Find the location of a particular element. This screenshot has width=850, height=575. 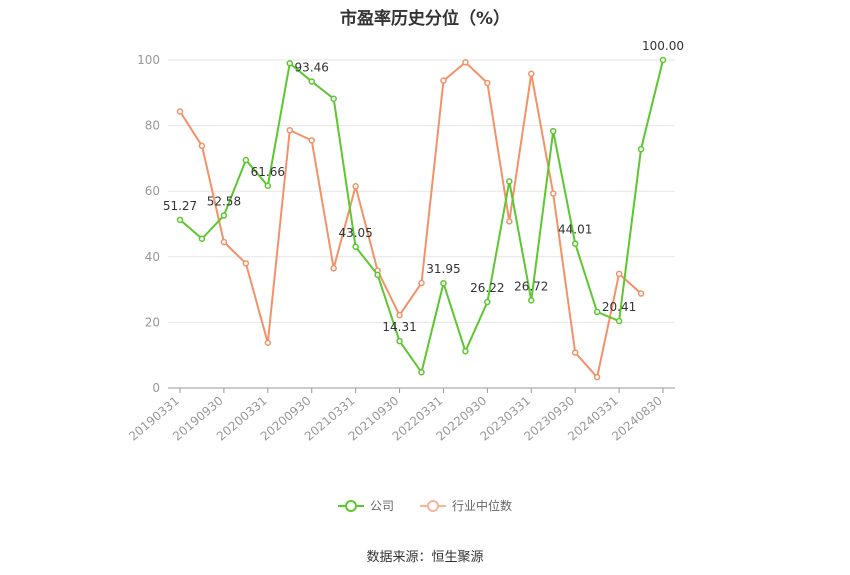

legend: 公司 行业中位数 is located at coordinates (425, 505).